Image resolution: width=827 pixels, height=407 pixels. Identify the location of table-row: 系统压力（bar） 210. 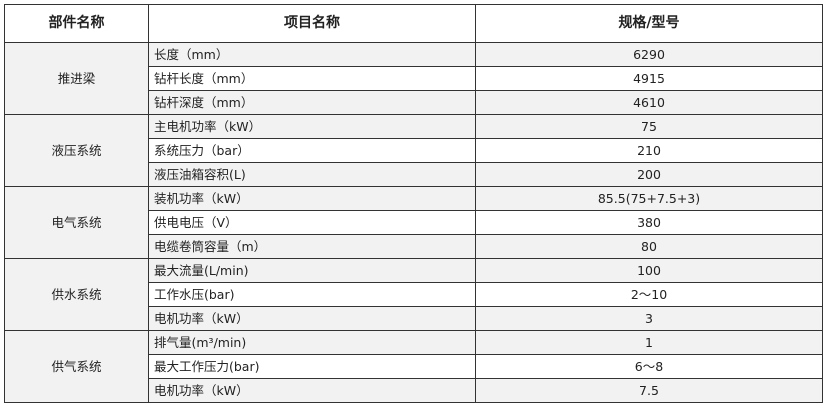
(414, 150).